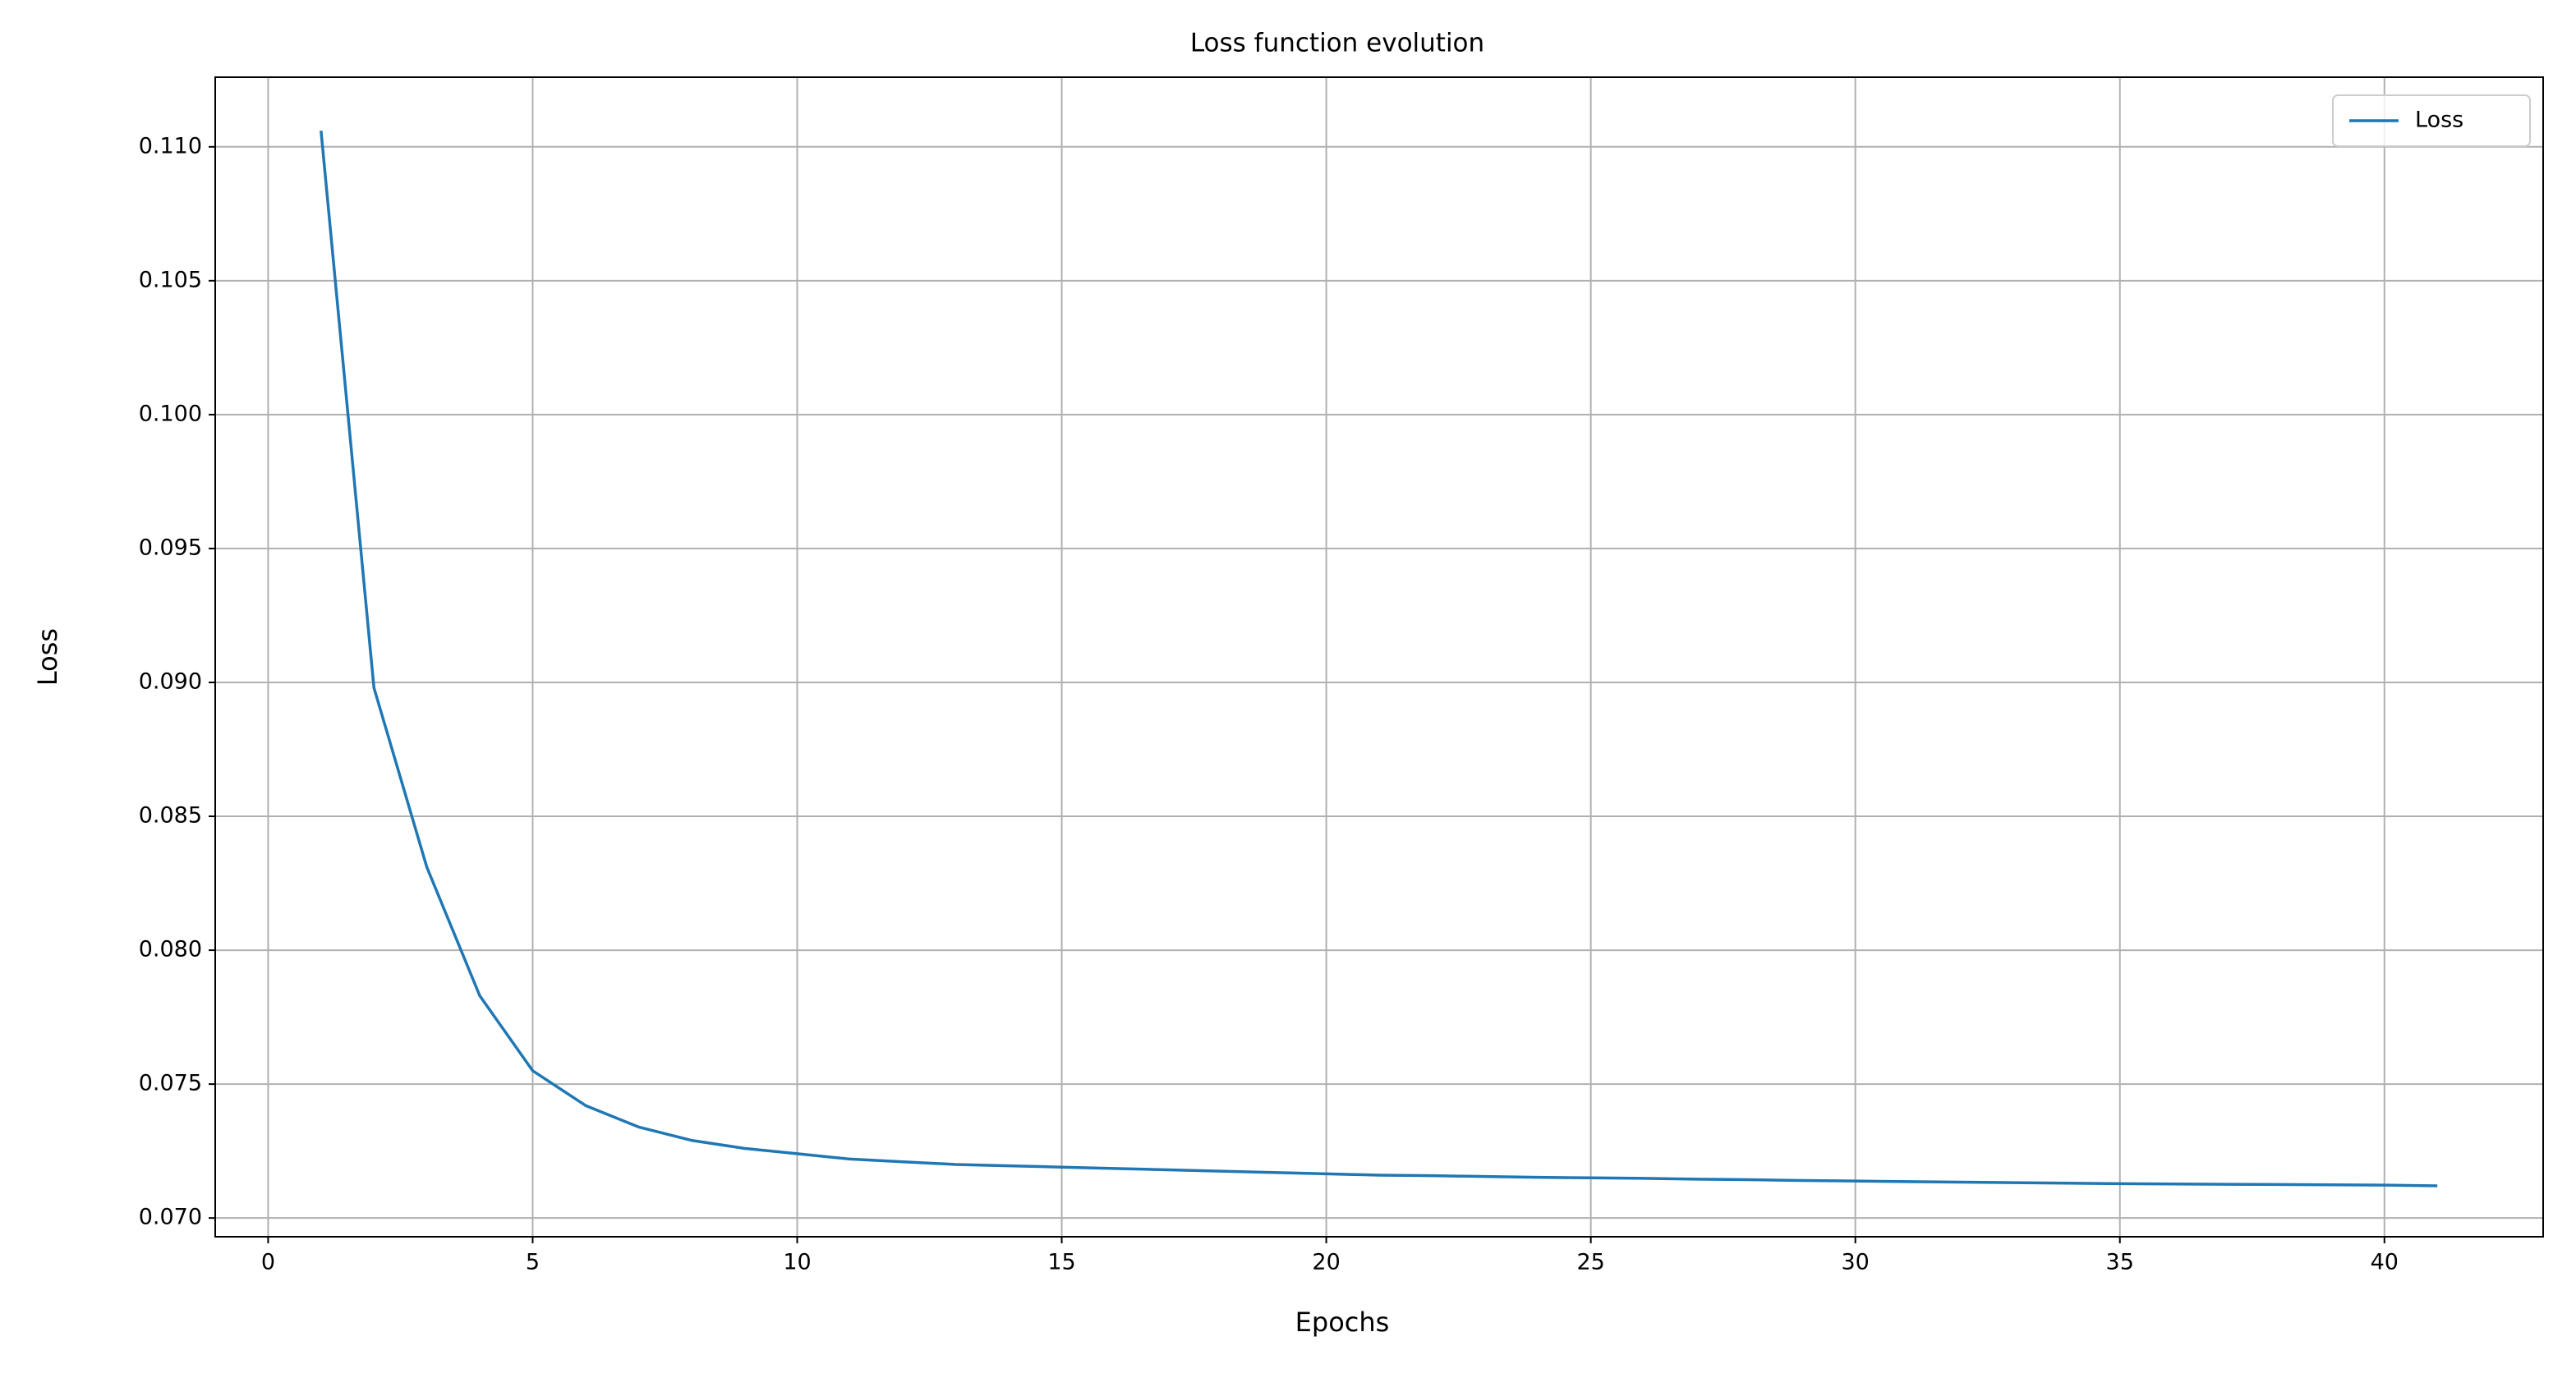 This screenshot has width=2576, height=1378. Describe the element at coordinates (533, 1262) in the screenshot. I see `x-tick-label: 5` at that location.